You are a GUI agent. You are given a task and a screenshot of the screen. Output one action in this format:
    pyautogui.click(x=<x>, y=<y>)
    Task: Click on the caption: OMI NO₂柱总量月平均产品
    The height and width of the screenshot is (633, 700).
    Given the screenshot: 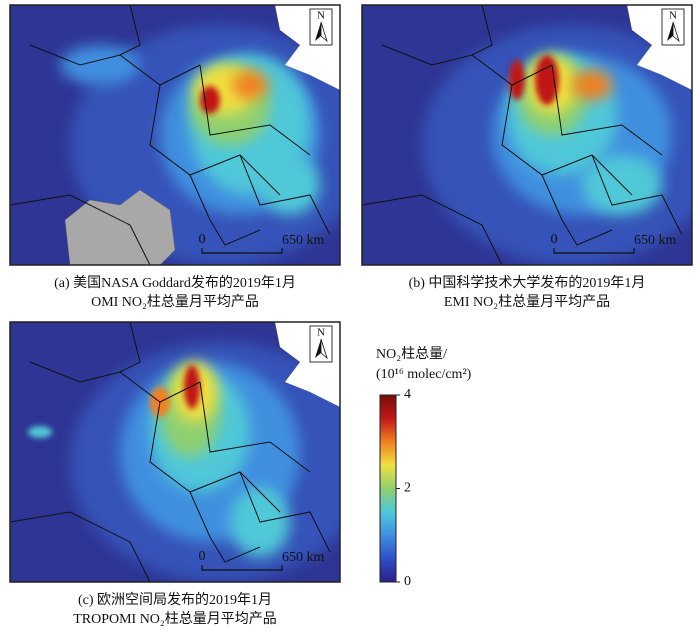 What is the action you would take?
    pyautogui.click(x=175, y=302)
    